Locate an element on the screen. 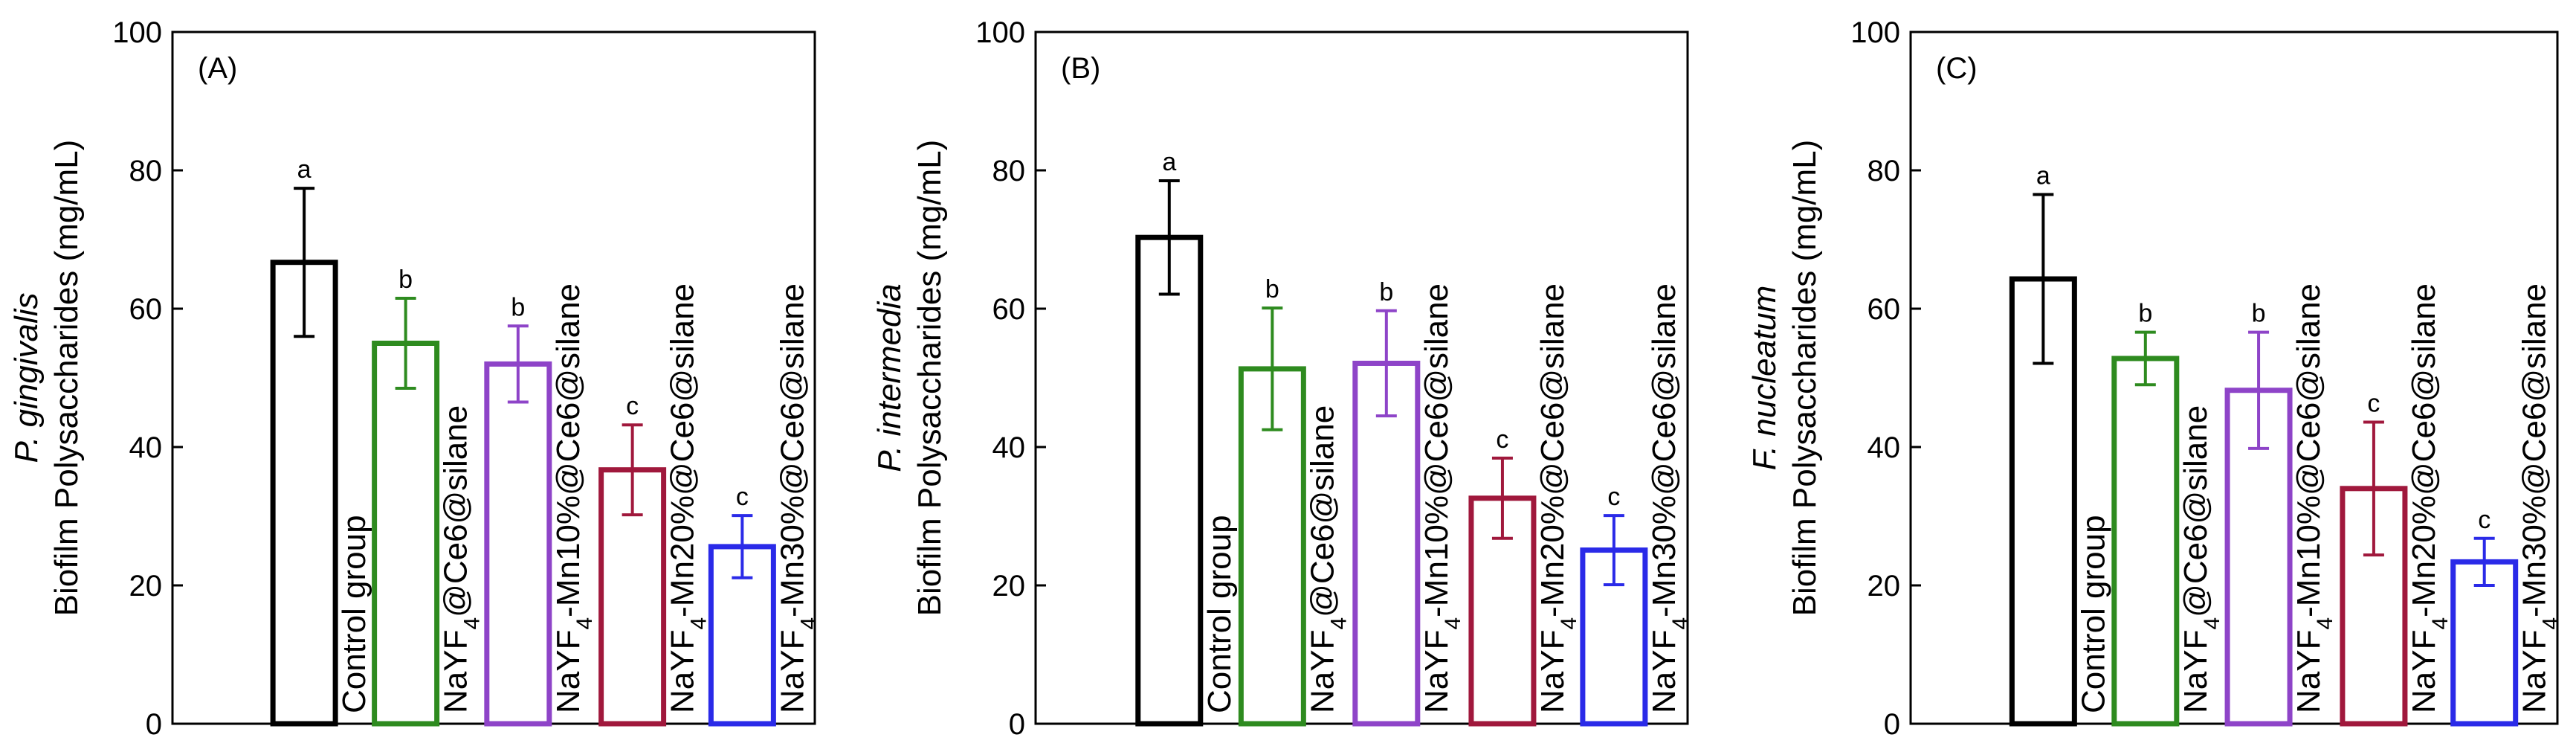  panel-tag: (A) is located at coordinates (217, 68).